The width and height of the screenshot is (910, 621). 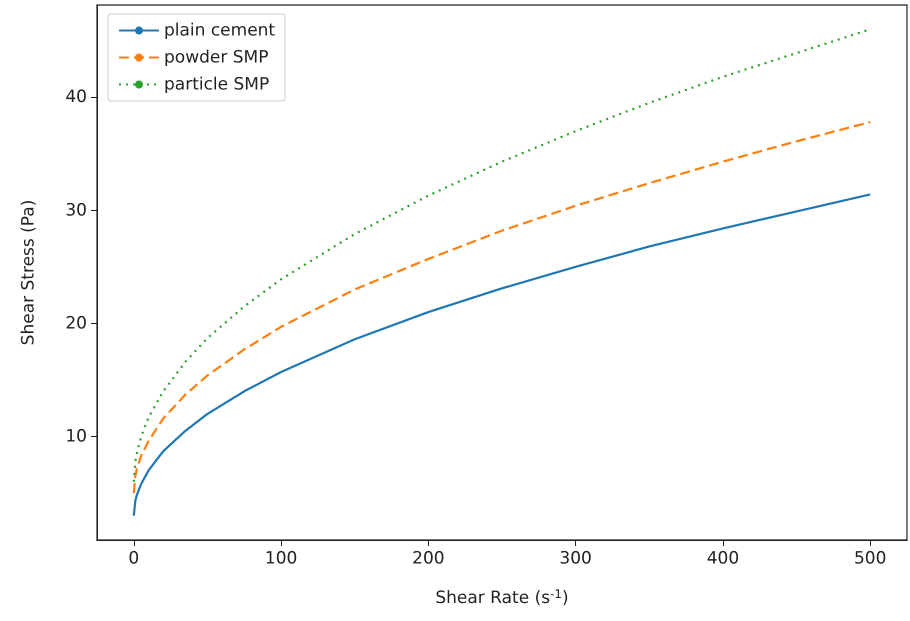 What do you see at coordinates (76, 323) in the screenshot?
I see `y-tick-label: 20` at bounding box center [76, 323].